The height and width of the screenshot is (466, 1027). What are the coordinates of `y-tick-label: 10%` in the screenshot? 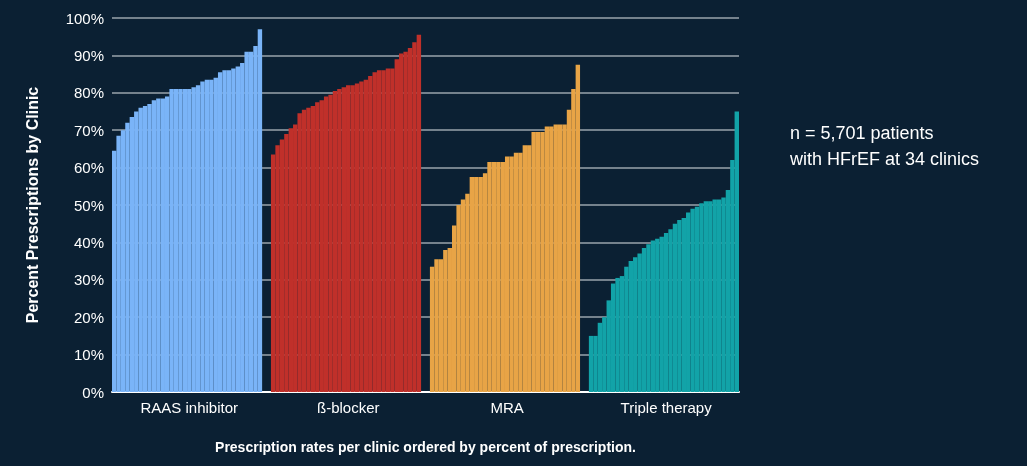 It's located at (88, 355).